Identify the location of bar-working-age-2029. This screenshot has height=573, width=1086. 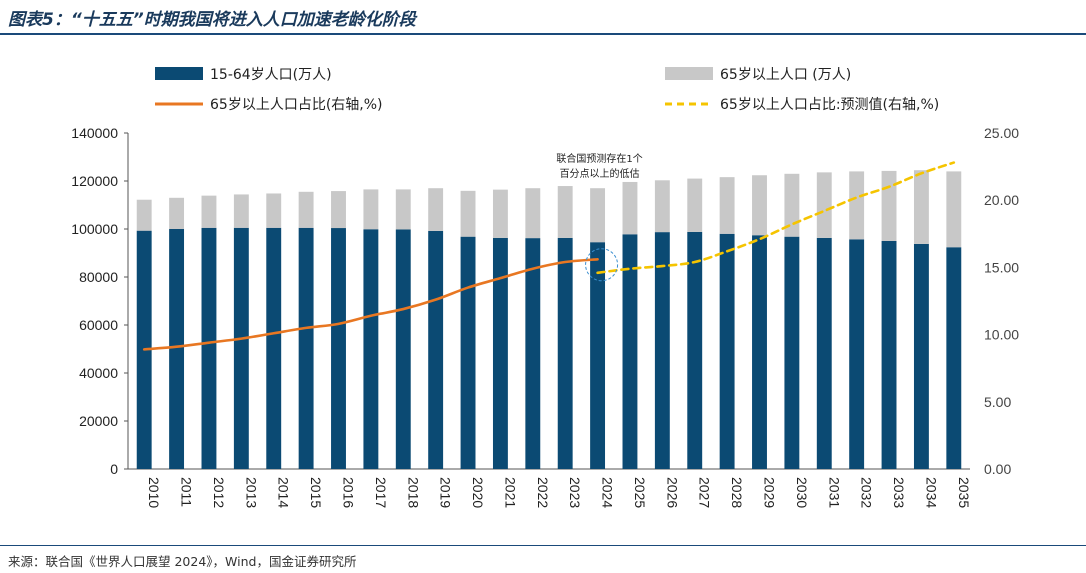
(759, 352).